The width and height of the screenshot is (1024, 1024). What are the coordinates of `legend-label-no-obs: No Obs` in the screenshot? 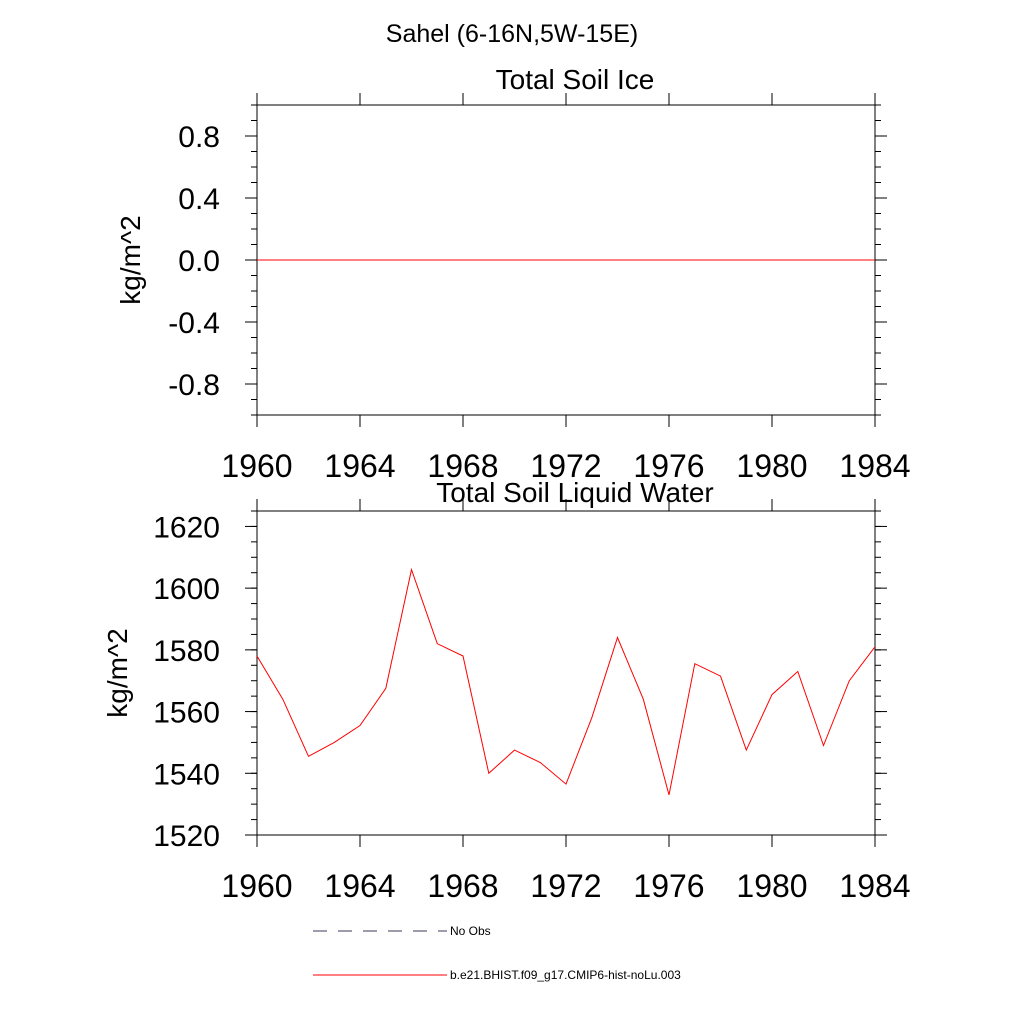 It's located at (470, 931).